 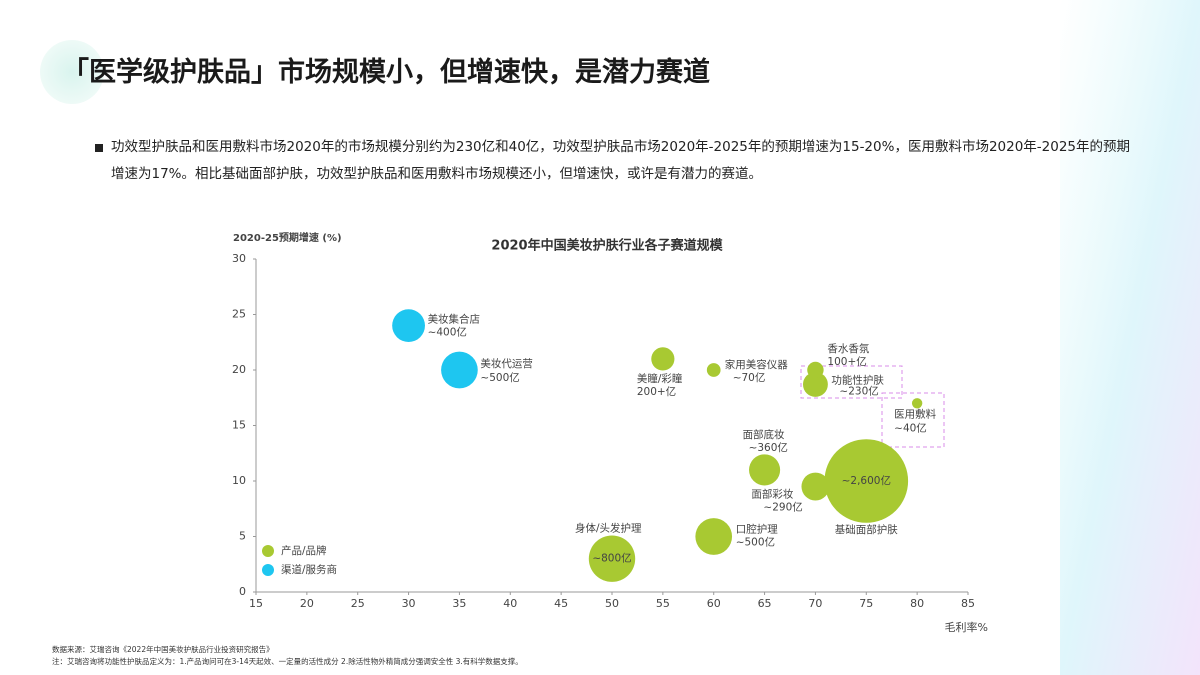 I want to click on x-tick-label: 65, so click(x=765, y=603).